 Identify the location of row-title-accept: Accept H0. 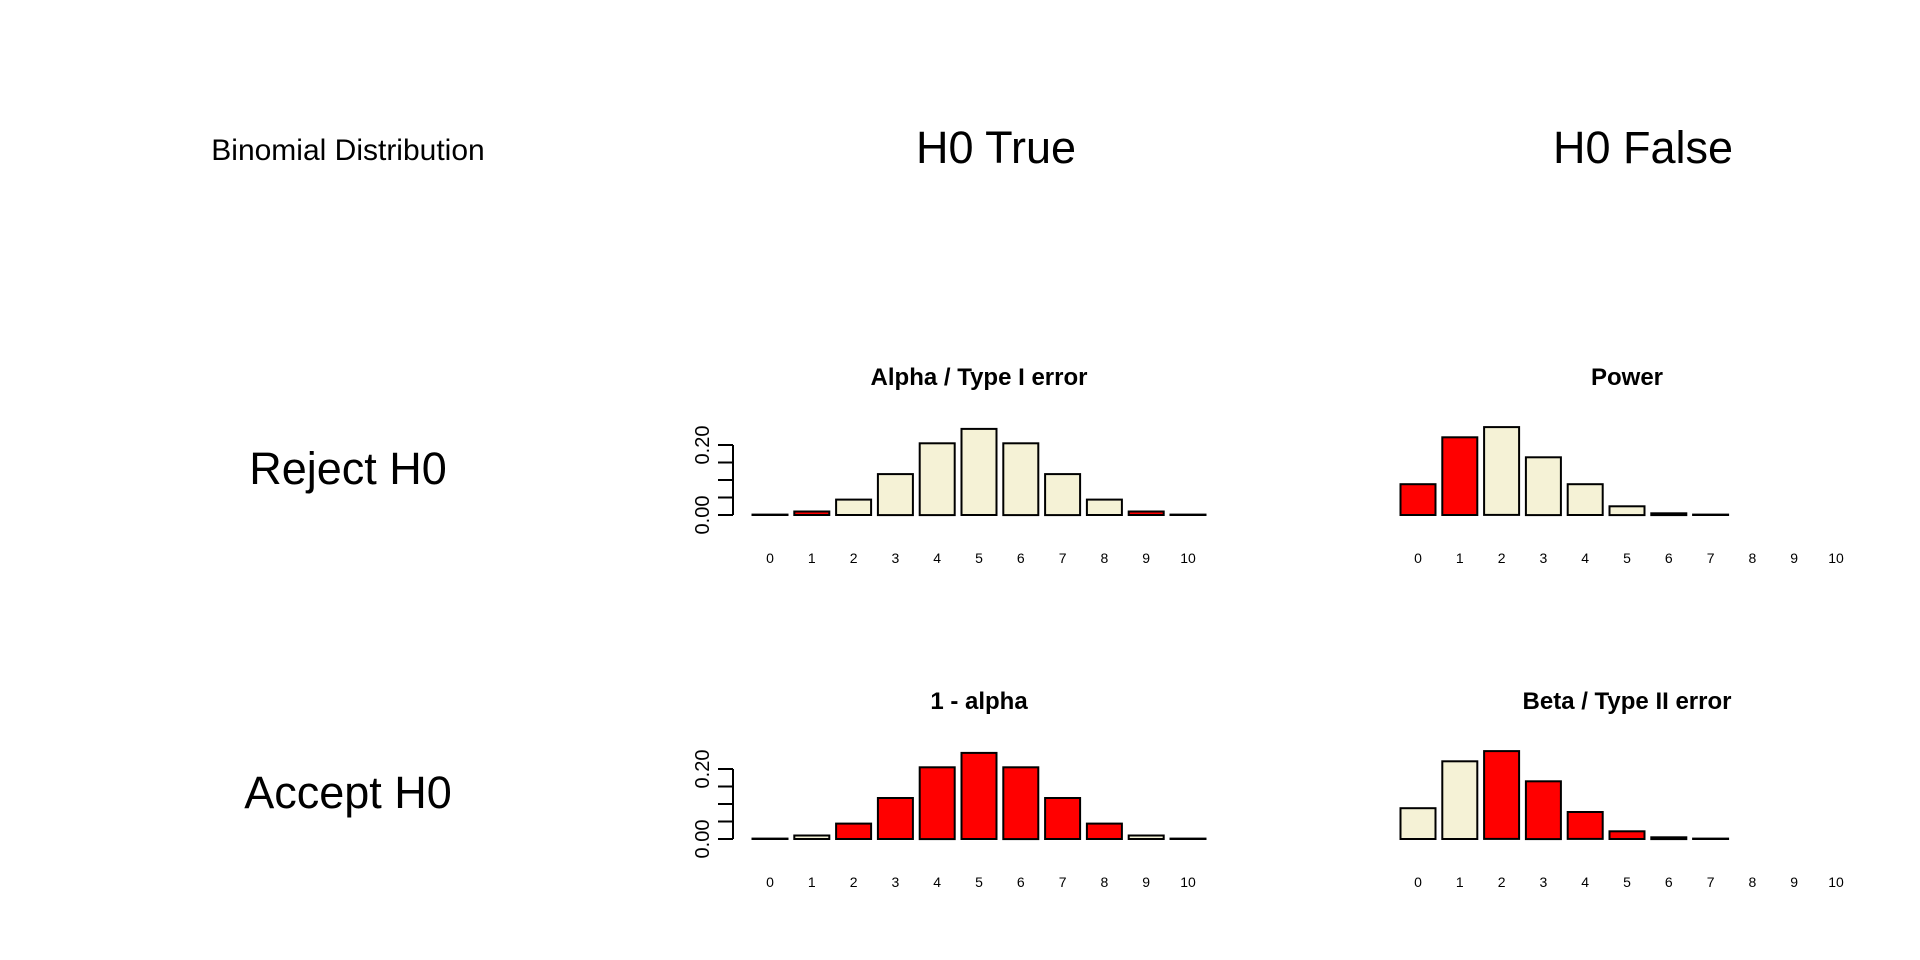
(348, 792).